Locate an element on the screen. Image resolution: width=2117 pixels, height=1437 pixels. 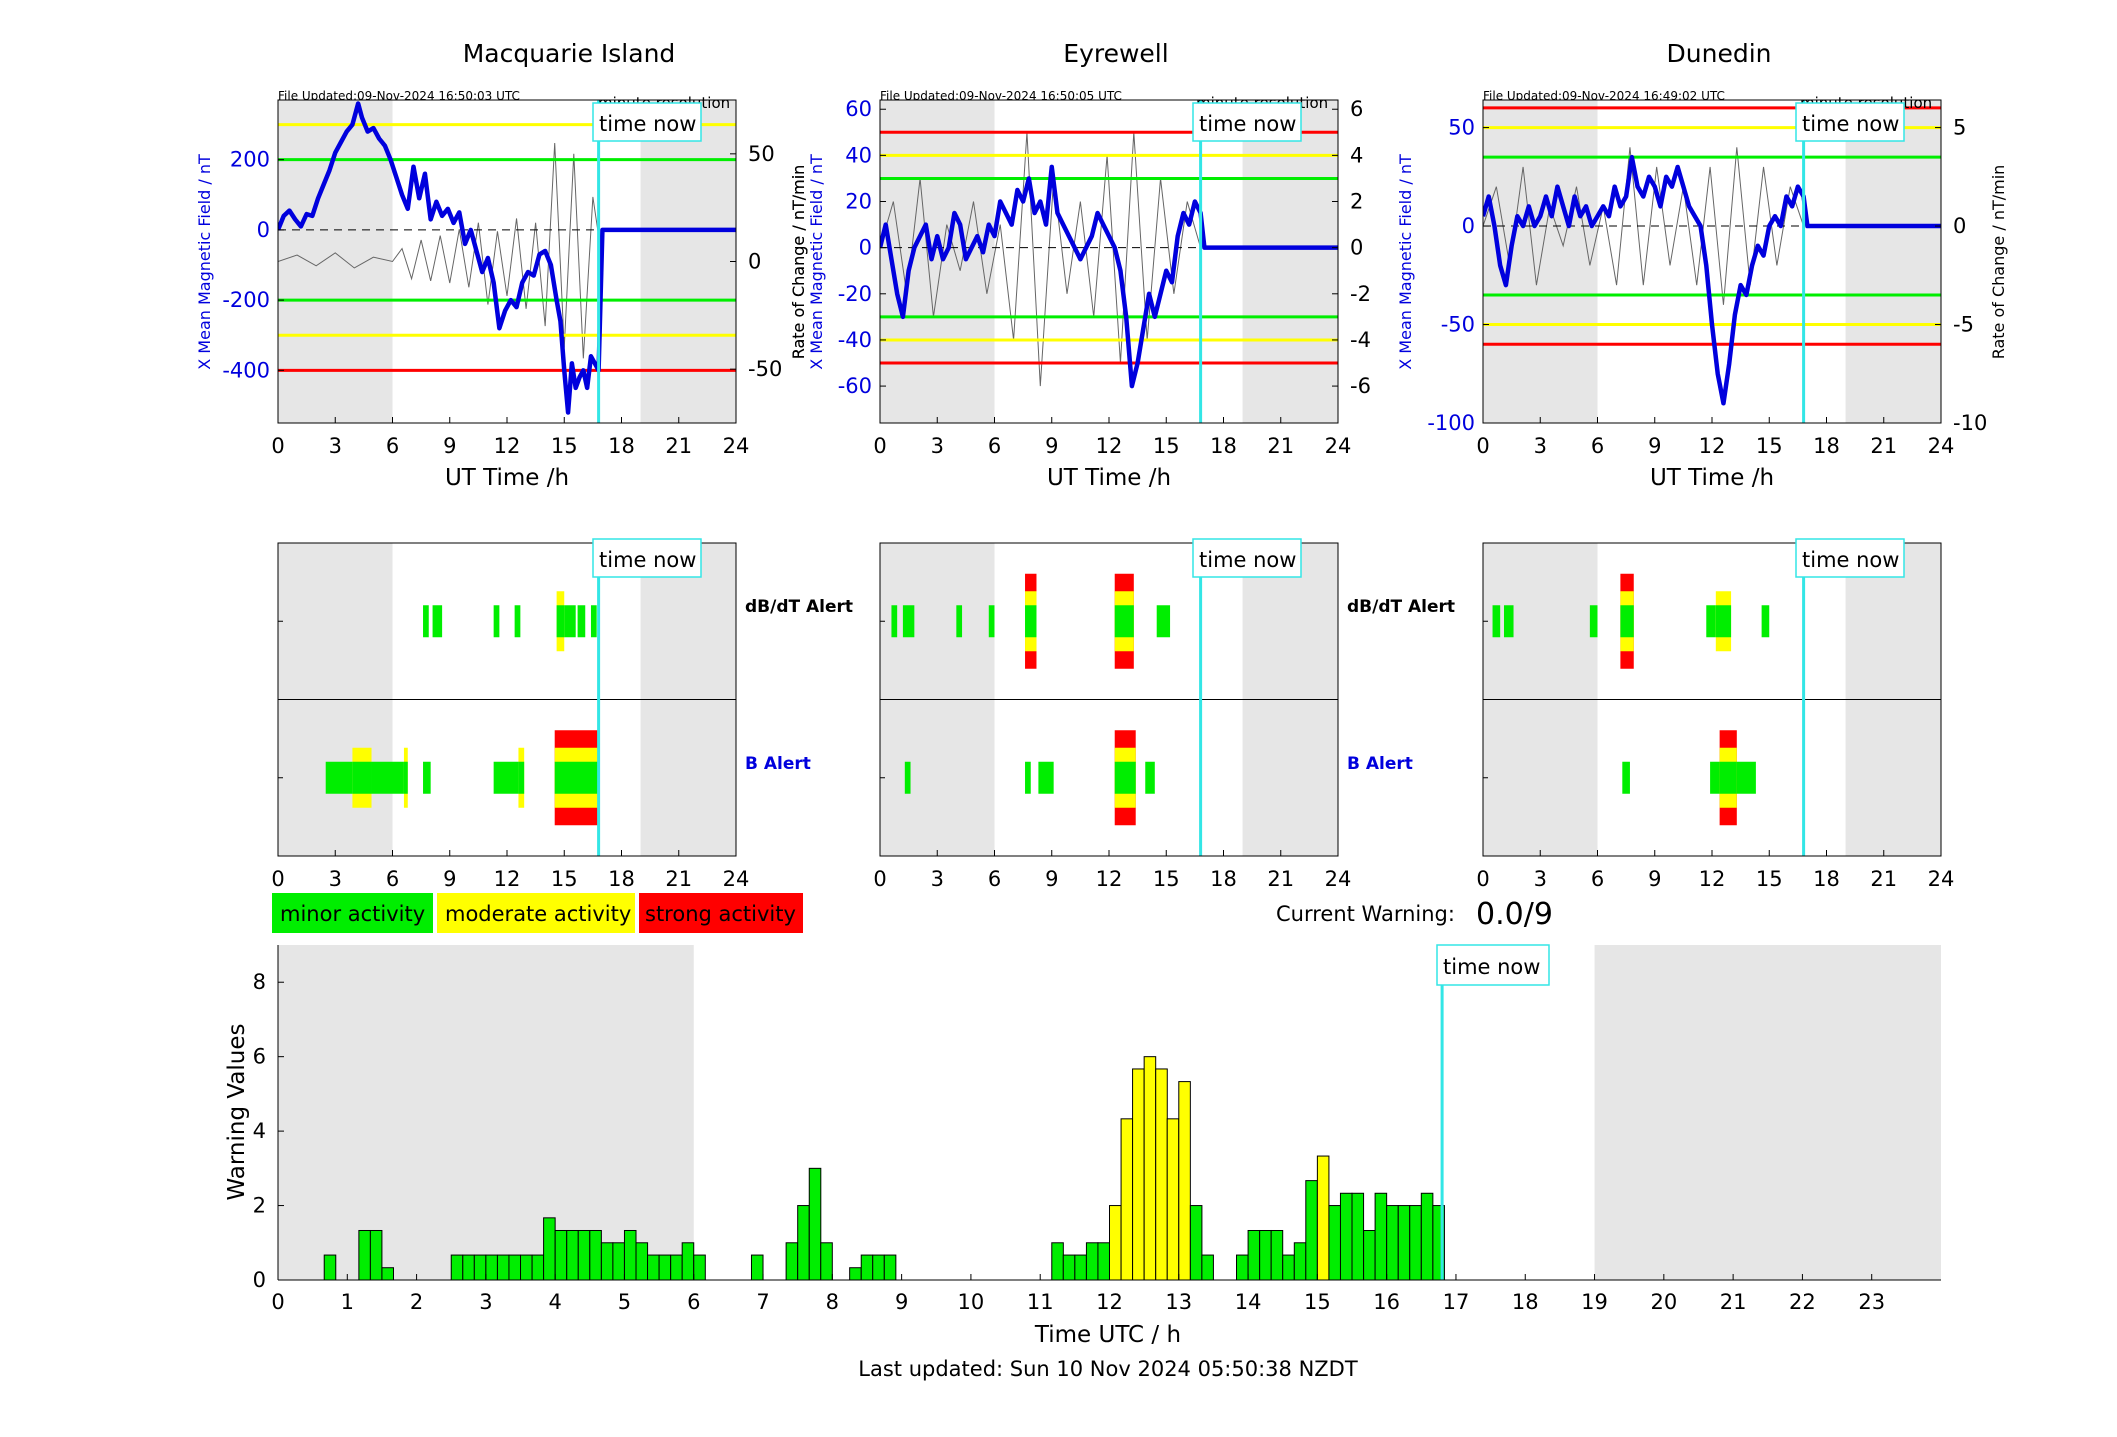
panel-title: Eyrewell is located at coordinates (1115, 53).